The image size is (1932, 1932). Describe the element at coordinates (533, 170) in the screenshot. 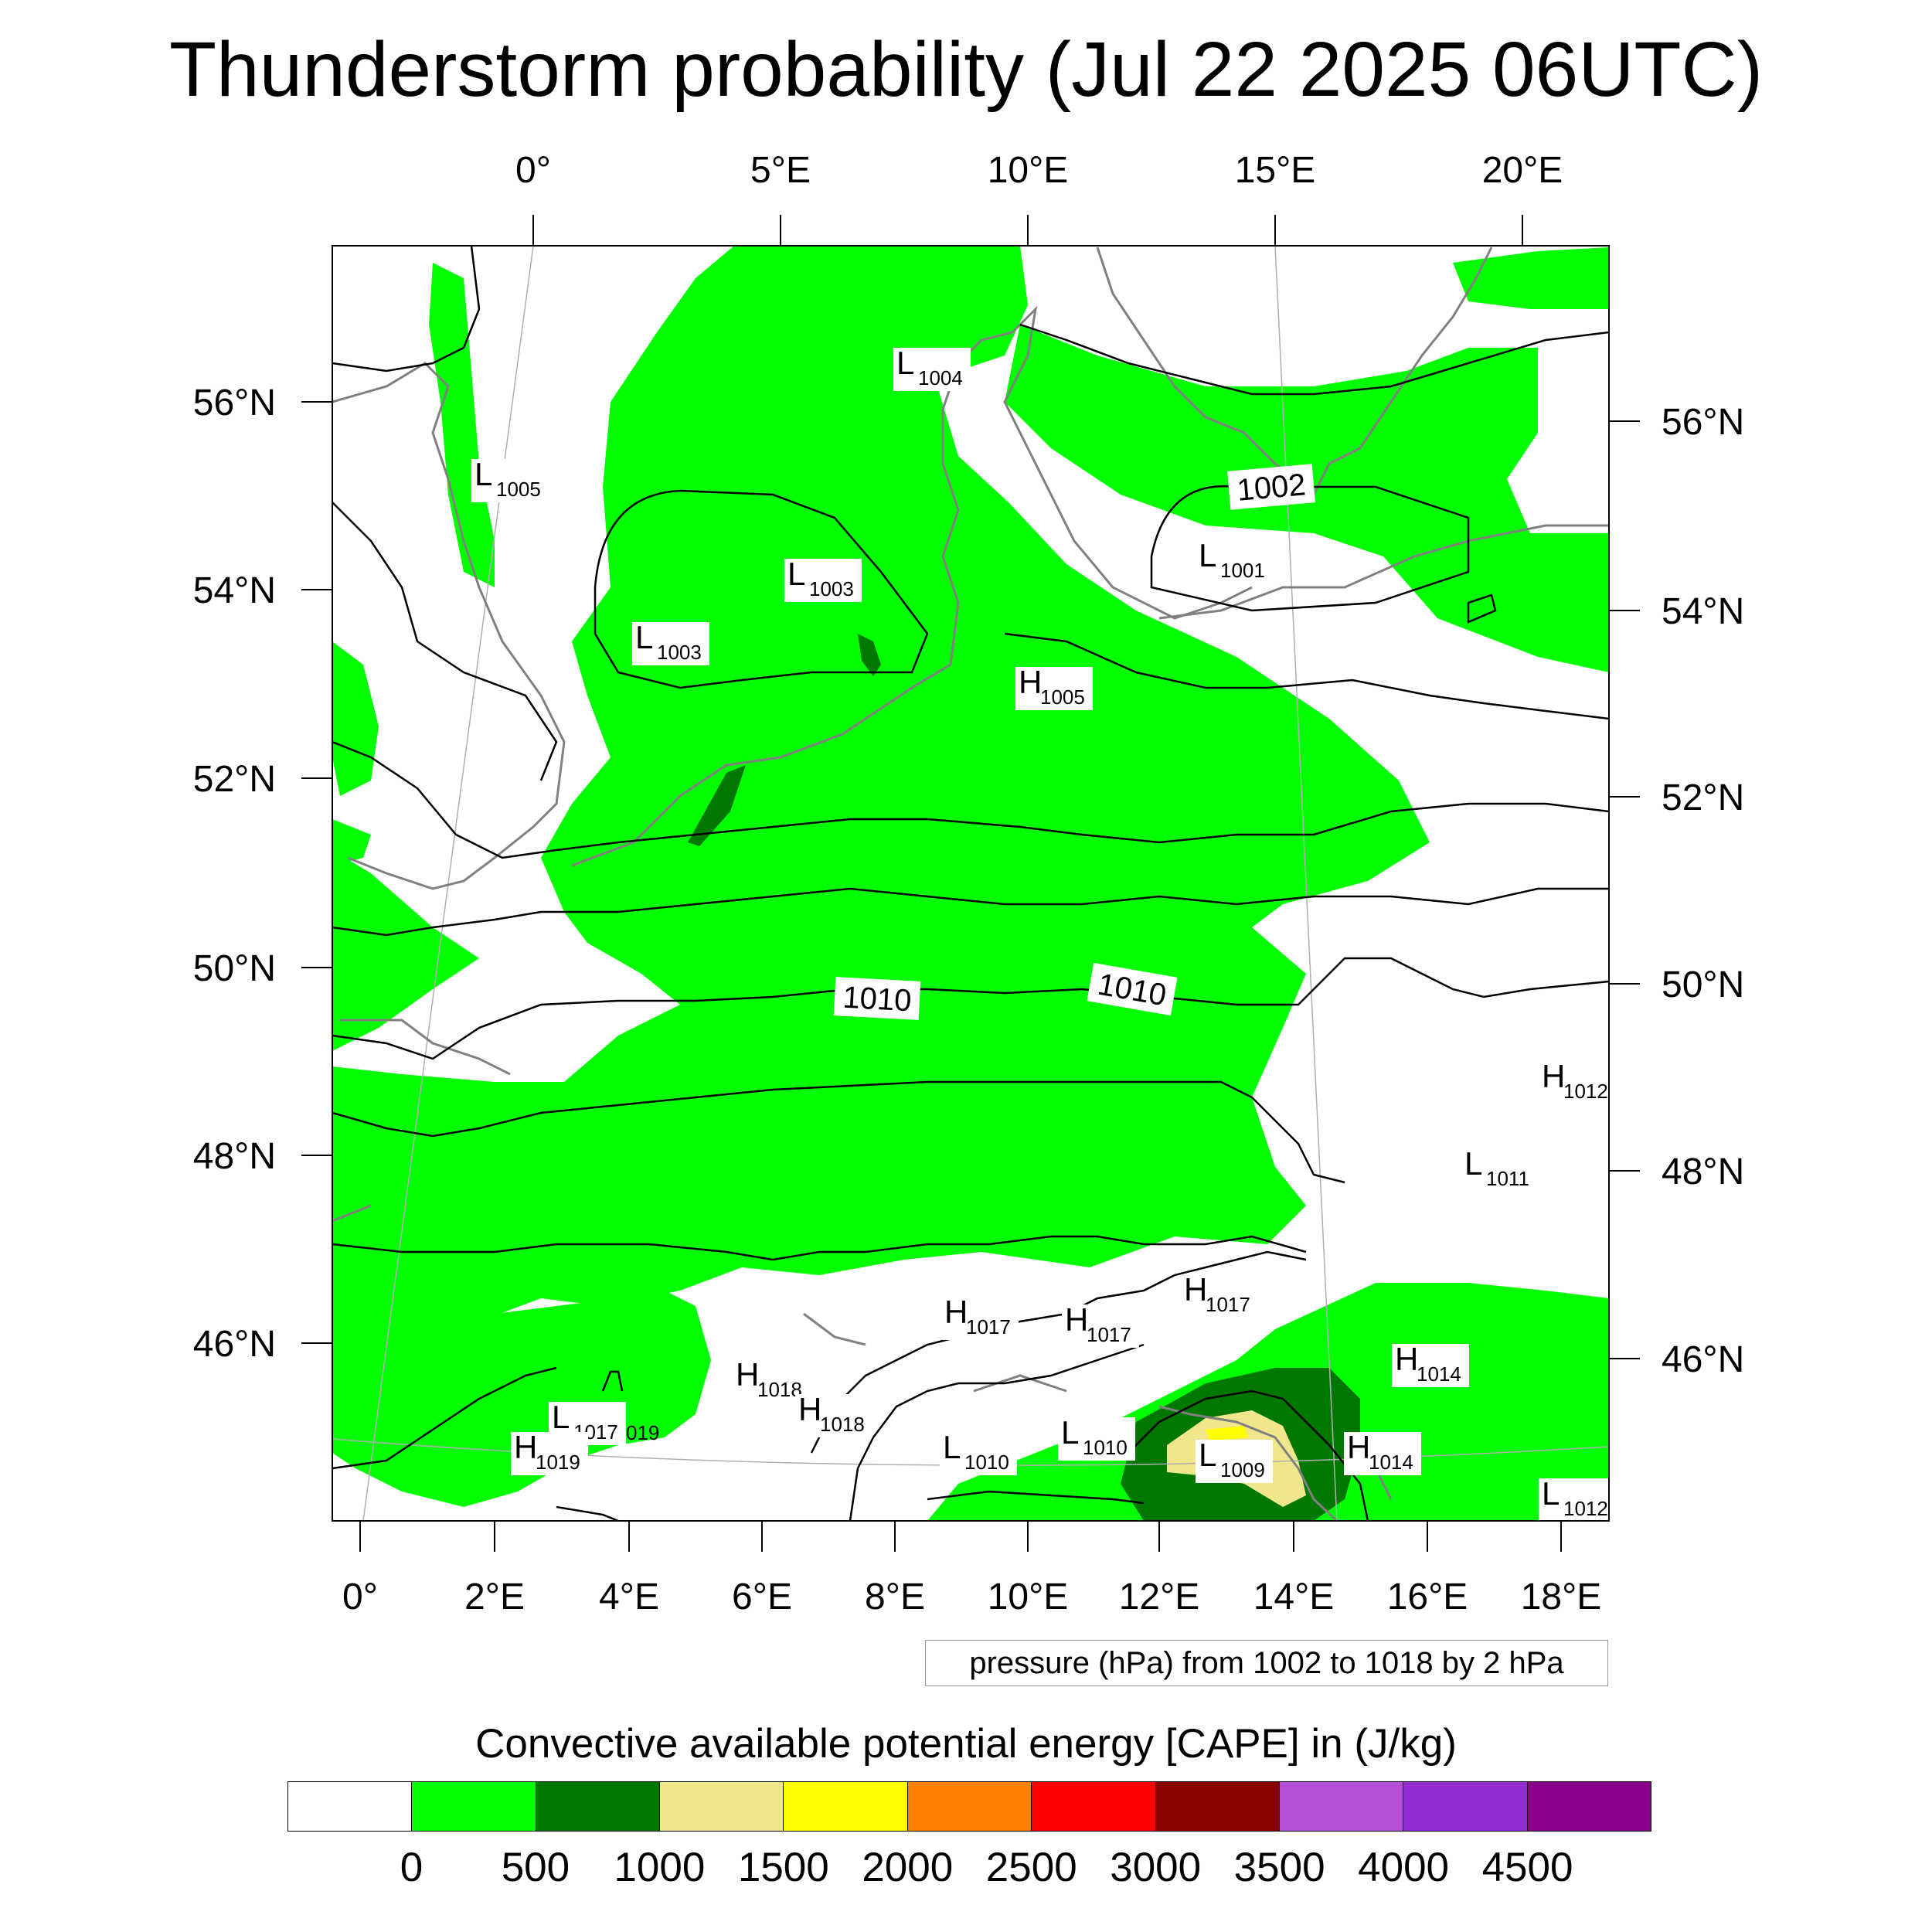

I see `top-tick-label: 0°` at that location.